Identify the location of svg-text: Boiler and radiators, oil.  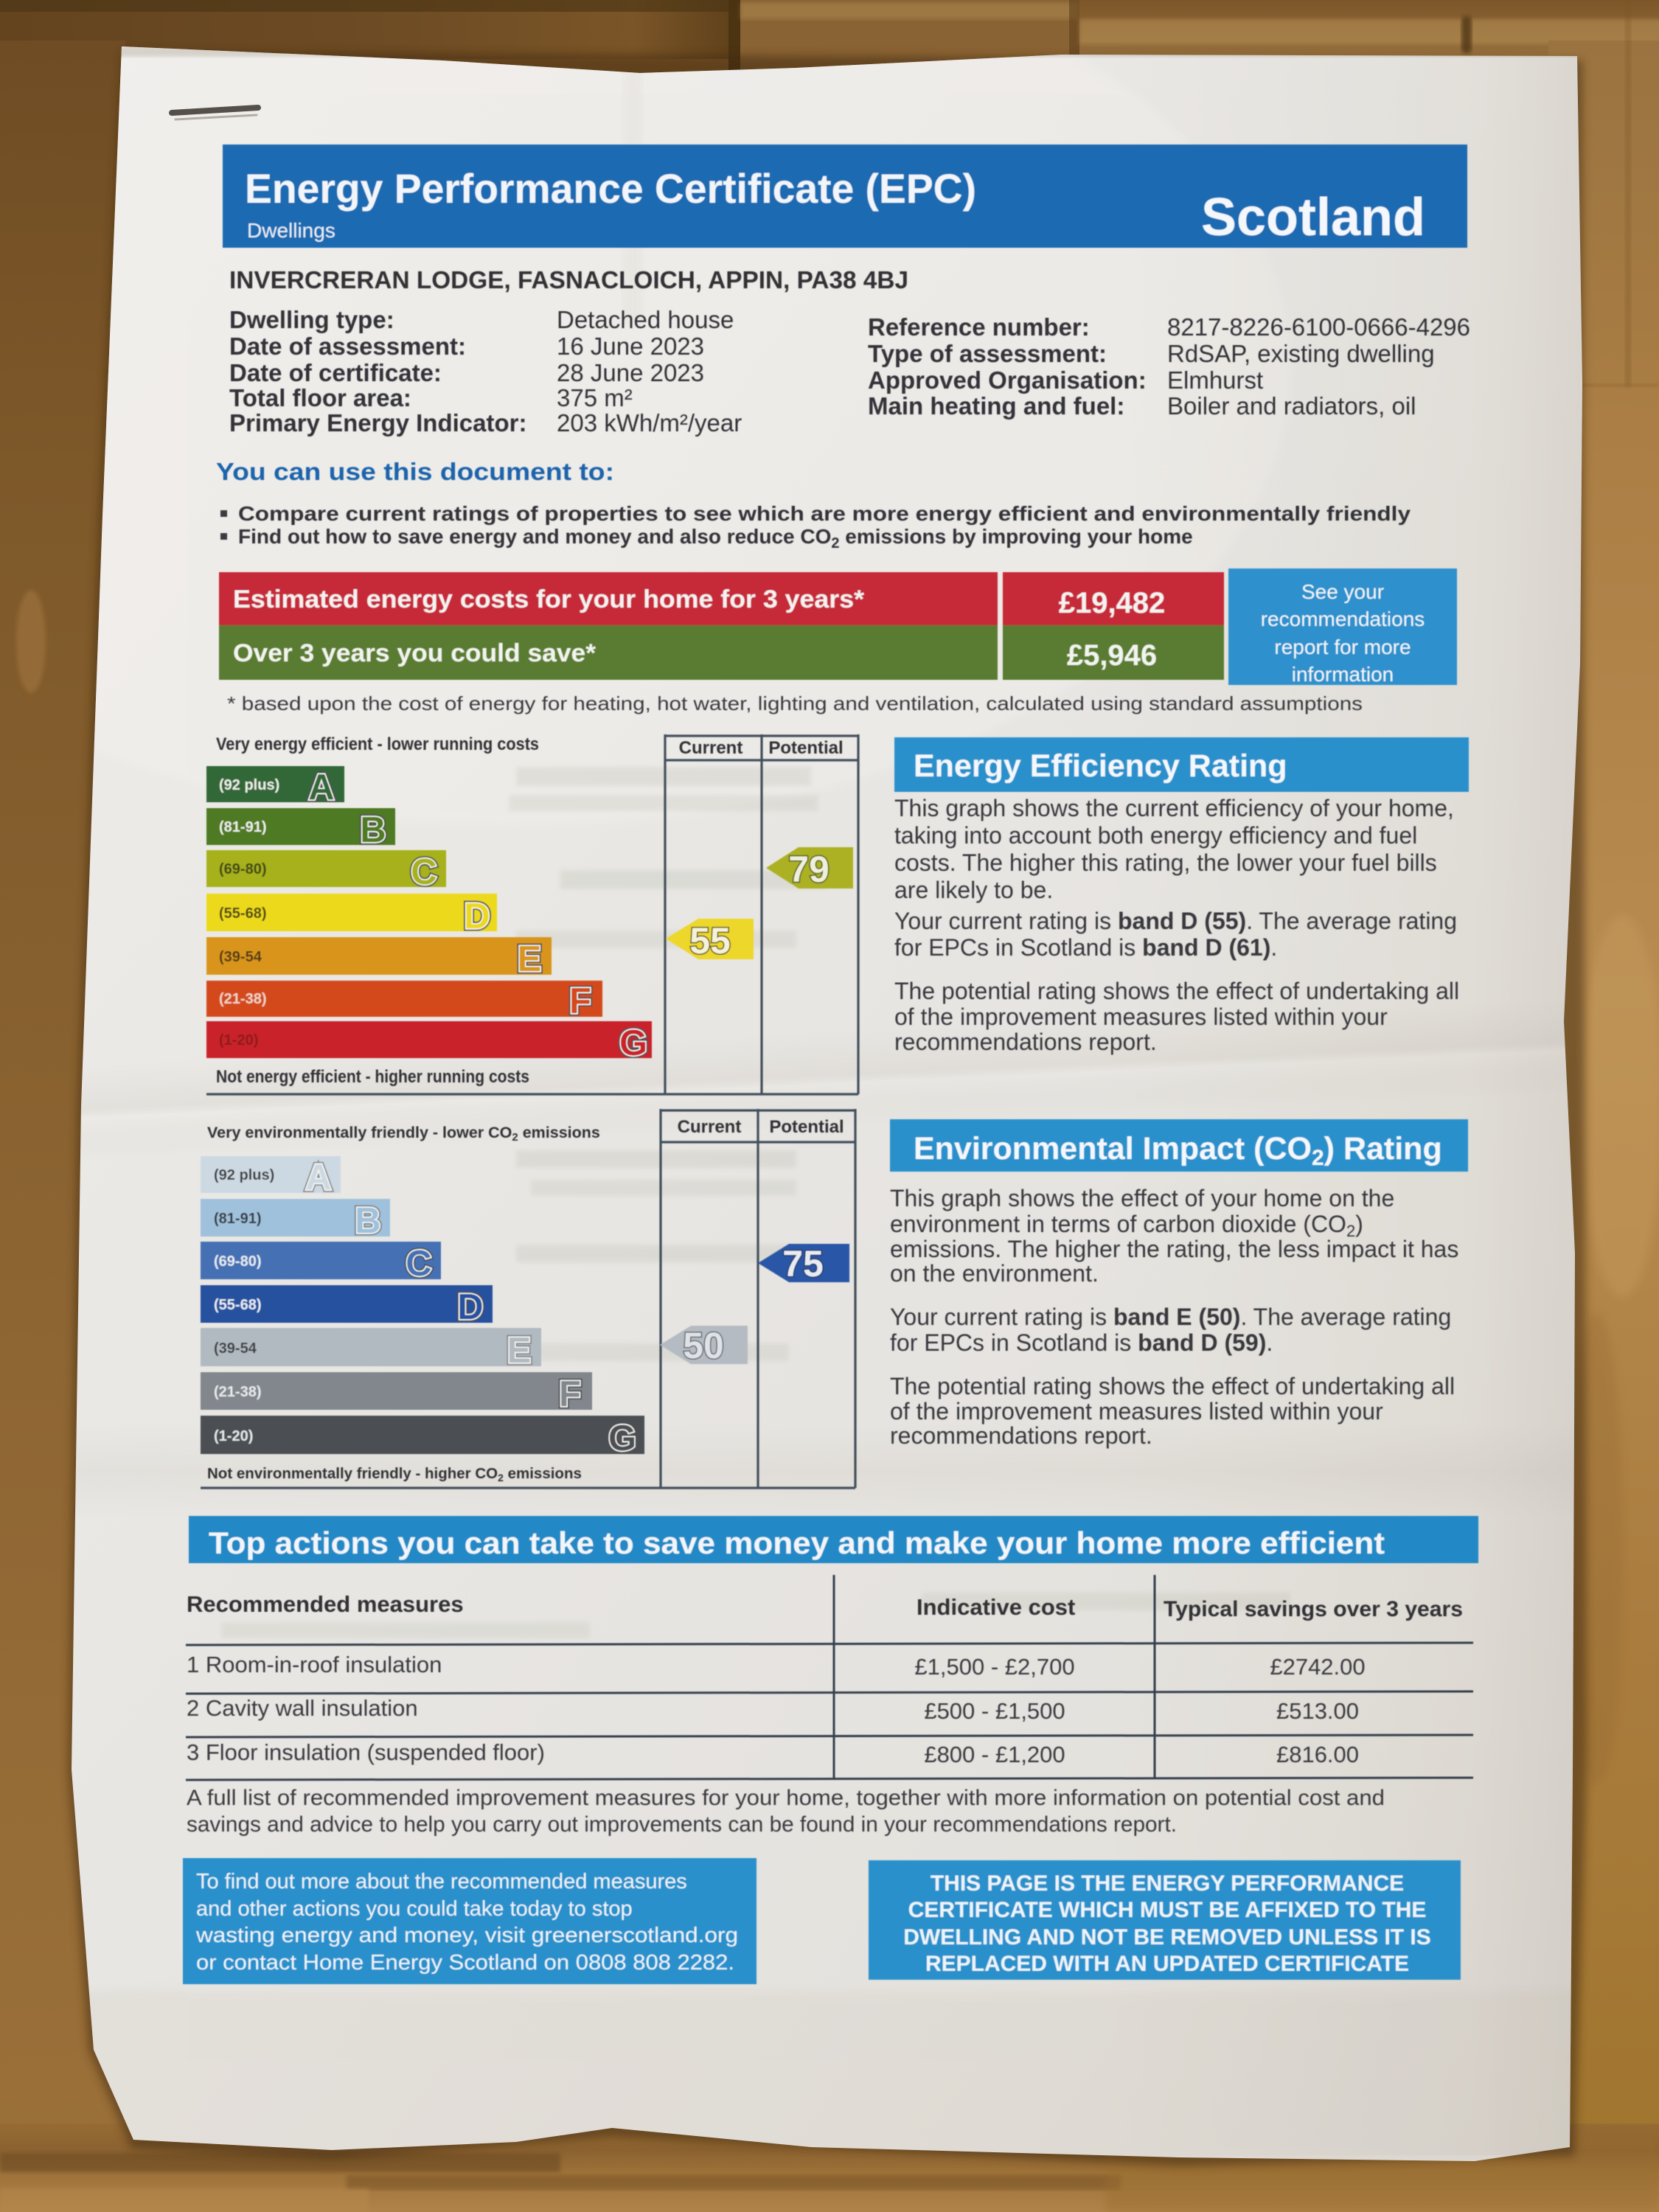
(1291, 406).